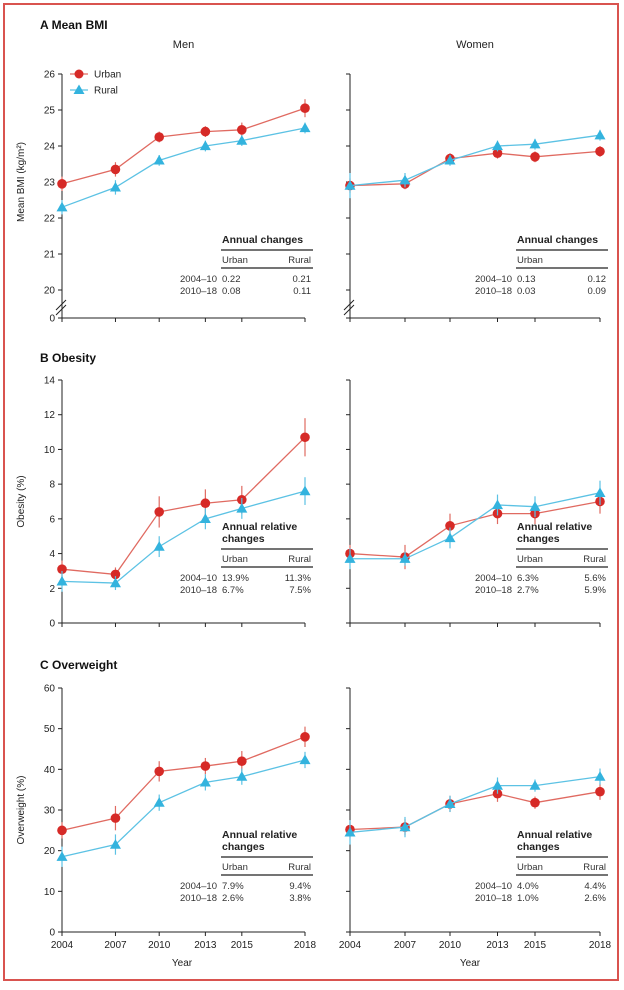 The height and width of the screenshot is (990, 624). I want to click on panel-b-women-table-urban-value: 6.3%, so click(528, 578).